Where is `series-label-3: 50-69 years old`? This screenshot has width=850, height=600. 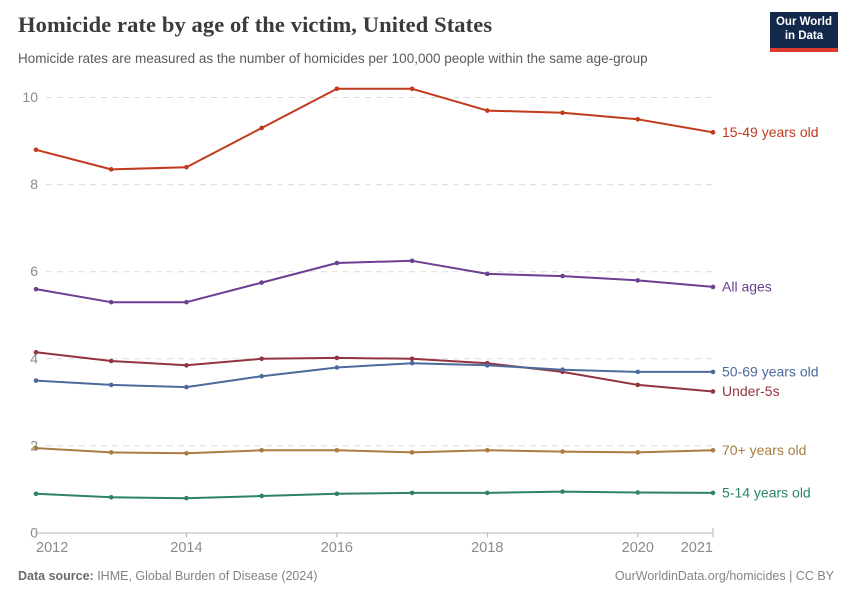
series-label-3: 50-69 years old is located at coordinates (770, 371).